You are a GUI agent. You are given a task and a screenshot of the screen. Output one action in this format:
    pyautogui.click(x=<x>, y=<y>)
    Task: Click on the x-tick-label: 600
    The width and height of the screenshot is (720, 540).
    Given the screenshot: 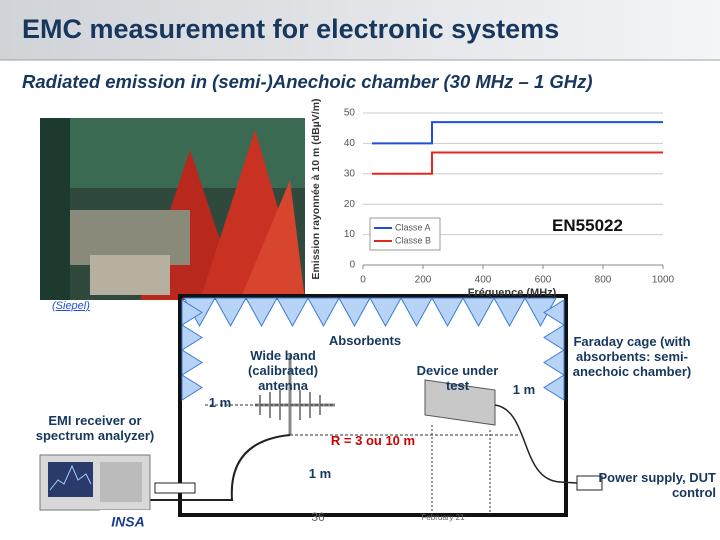 What is the action you would take?
    pyautogui.click(x=543, y=280)
    